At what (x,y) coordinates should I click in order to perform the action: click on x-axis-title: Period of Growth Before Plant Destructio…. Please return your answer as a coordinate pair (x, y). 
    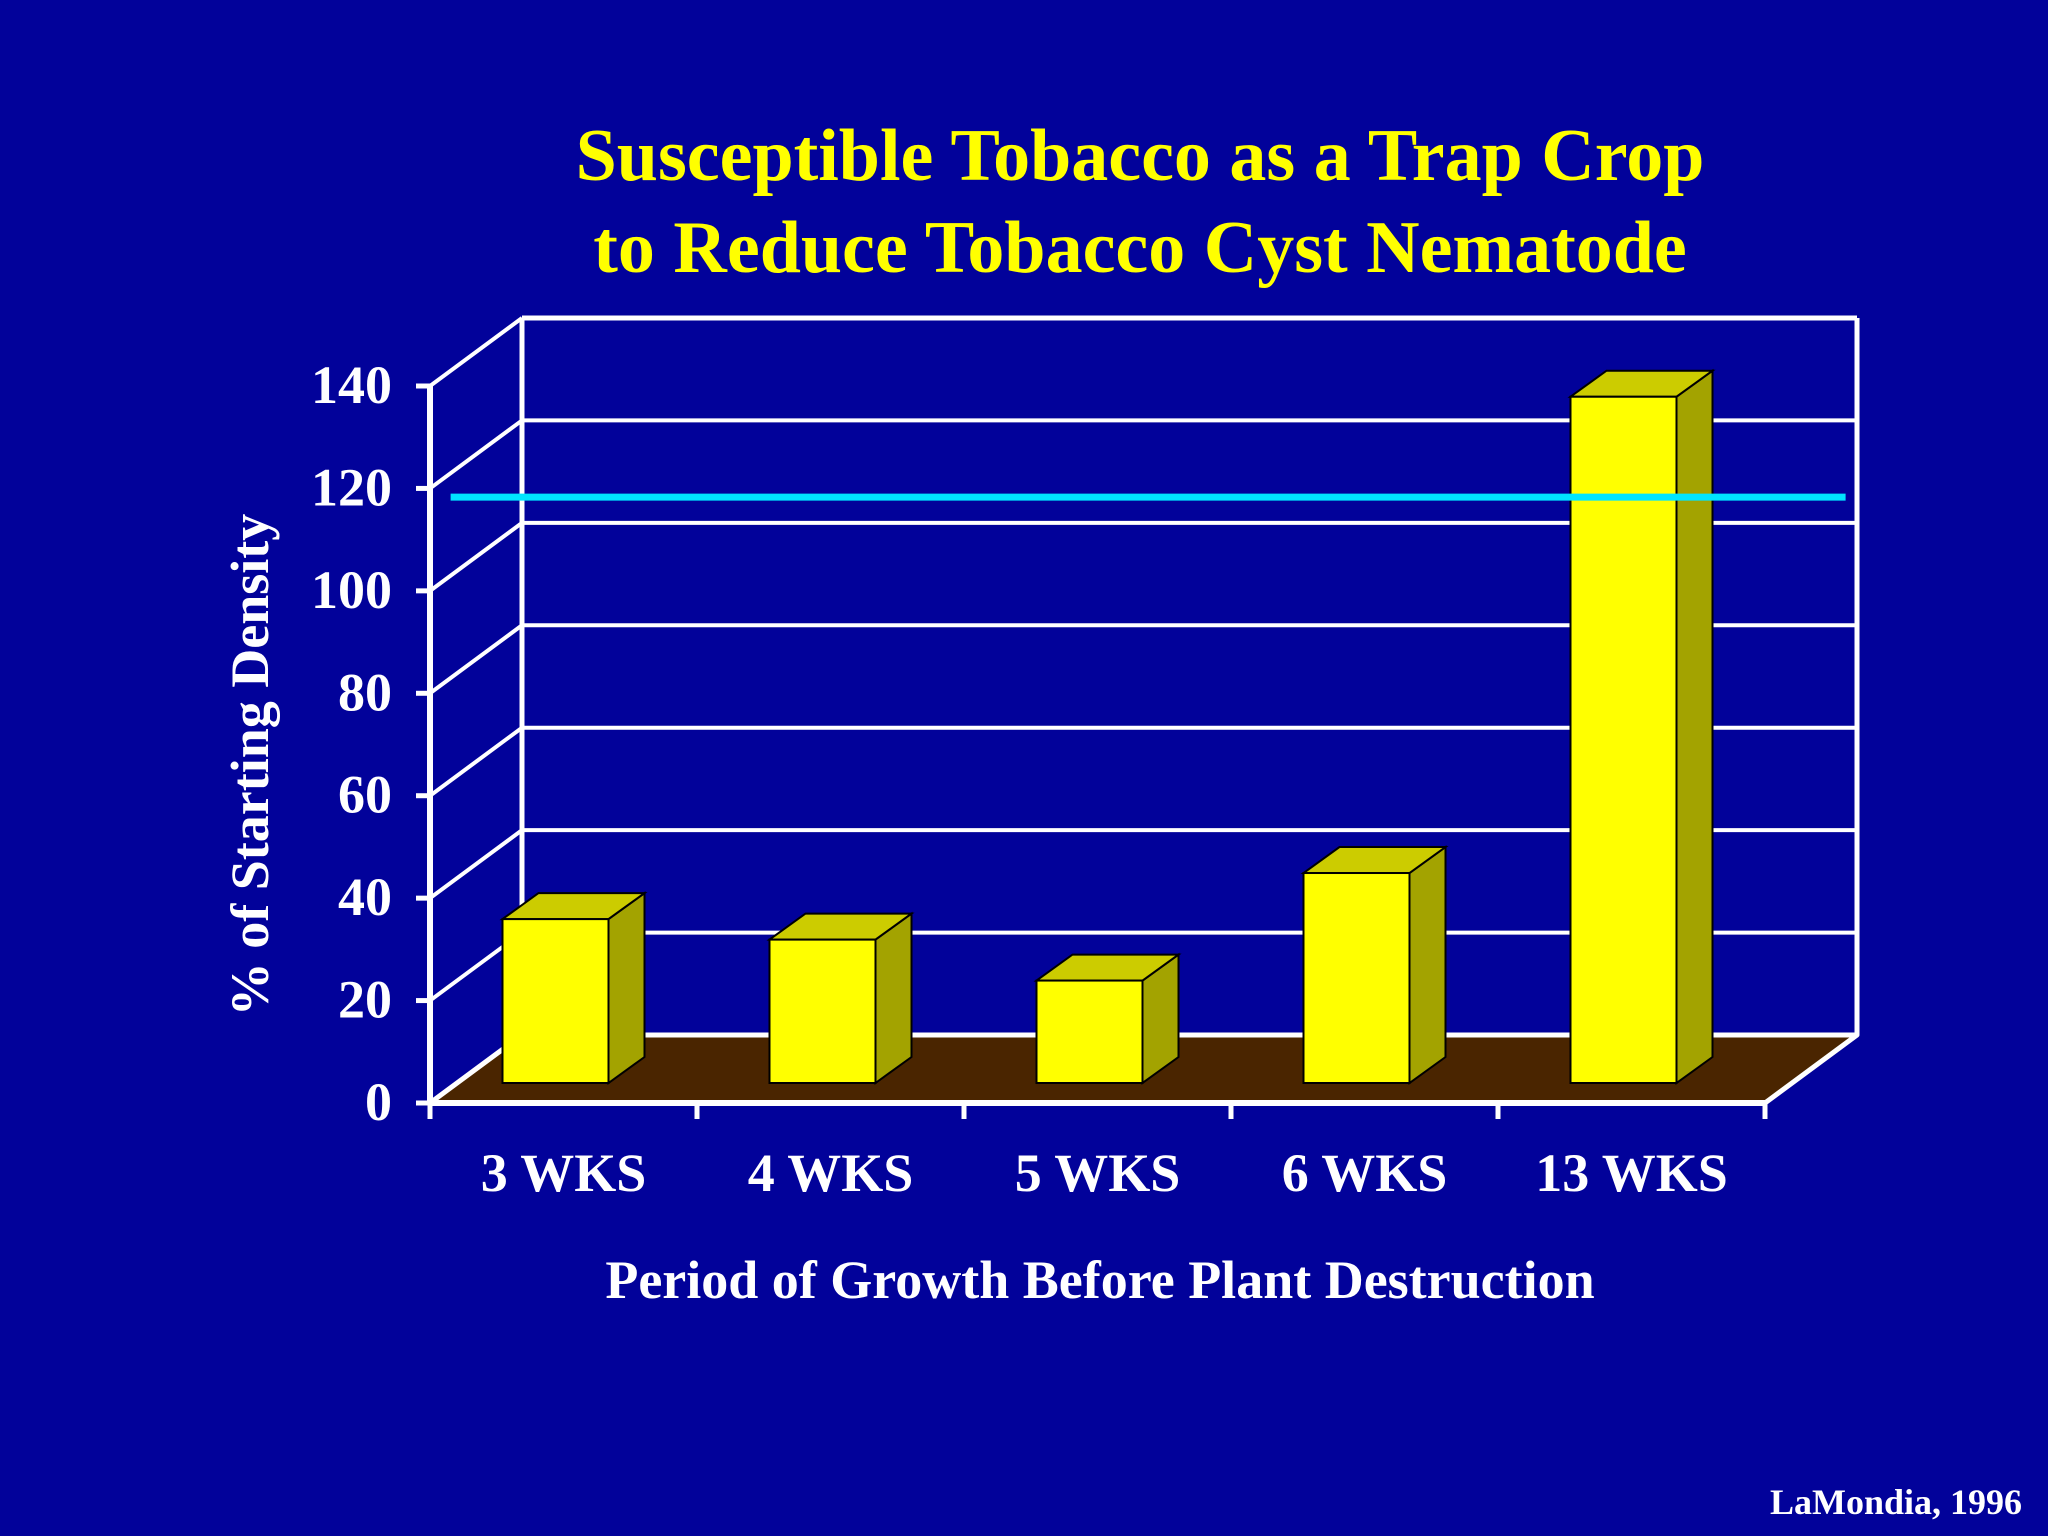
    Looking at the image, I should click on (1099, 1280).